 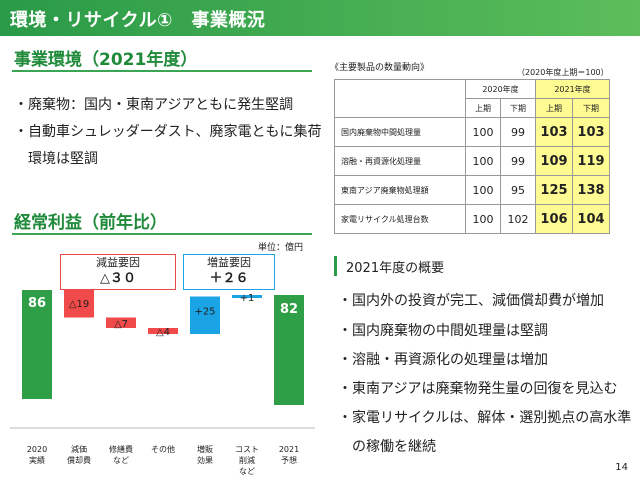 I want to click on decrease-factor-label: 減益要因, so click(x=118, y=262).